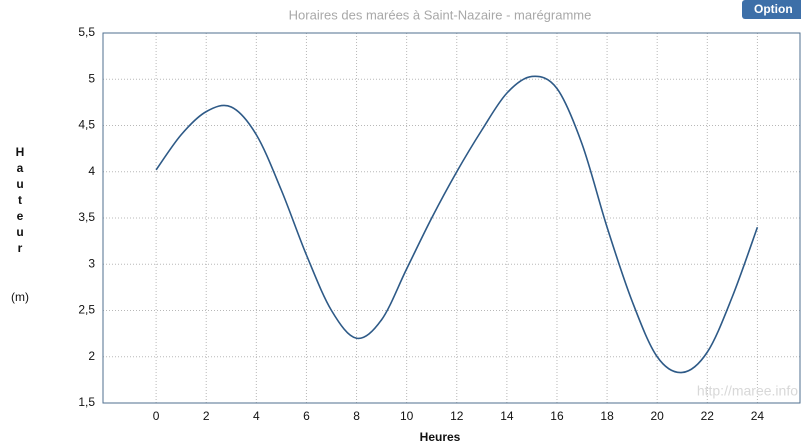 The width and height of the screenshot is (801, 448). Describe the element at coordinates (86, 310) in the screenshot. I see `y-tick-label: 2,5` at that location.